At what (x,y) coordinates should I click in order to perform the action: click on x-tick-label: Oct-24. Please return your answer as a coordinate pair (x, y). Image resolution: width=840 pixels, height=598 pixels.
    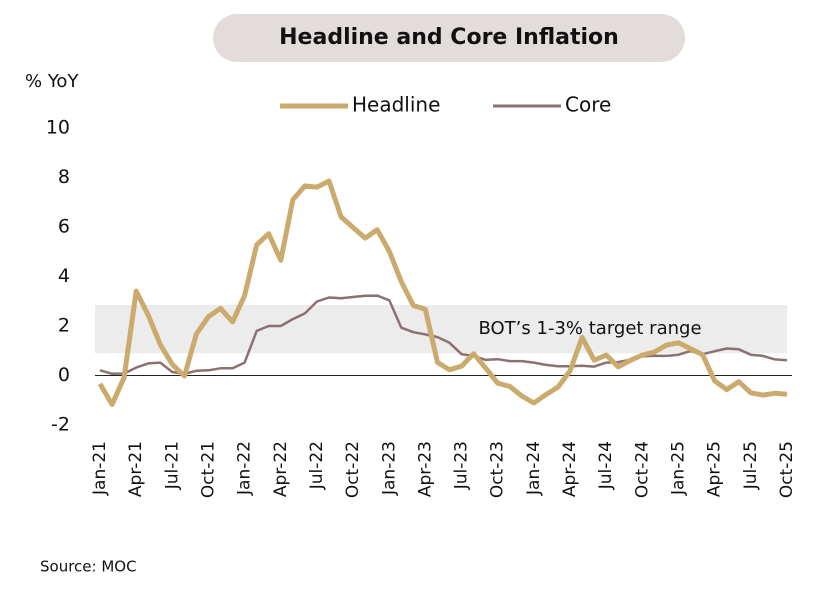
    Looking at the image, I should click on (642, 469).